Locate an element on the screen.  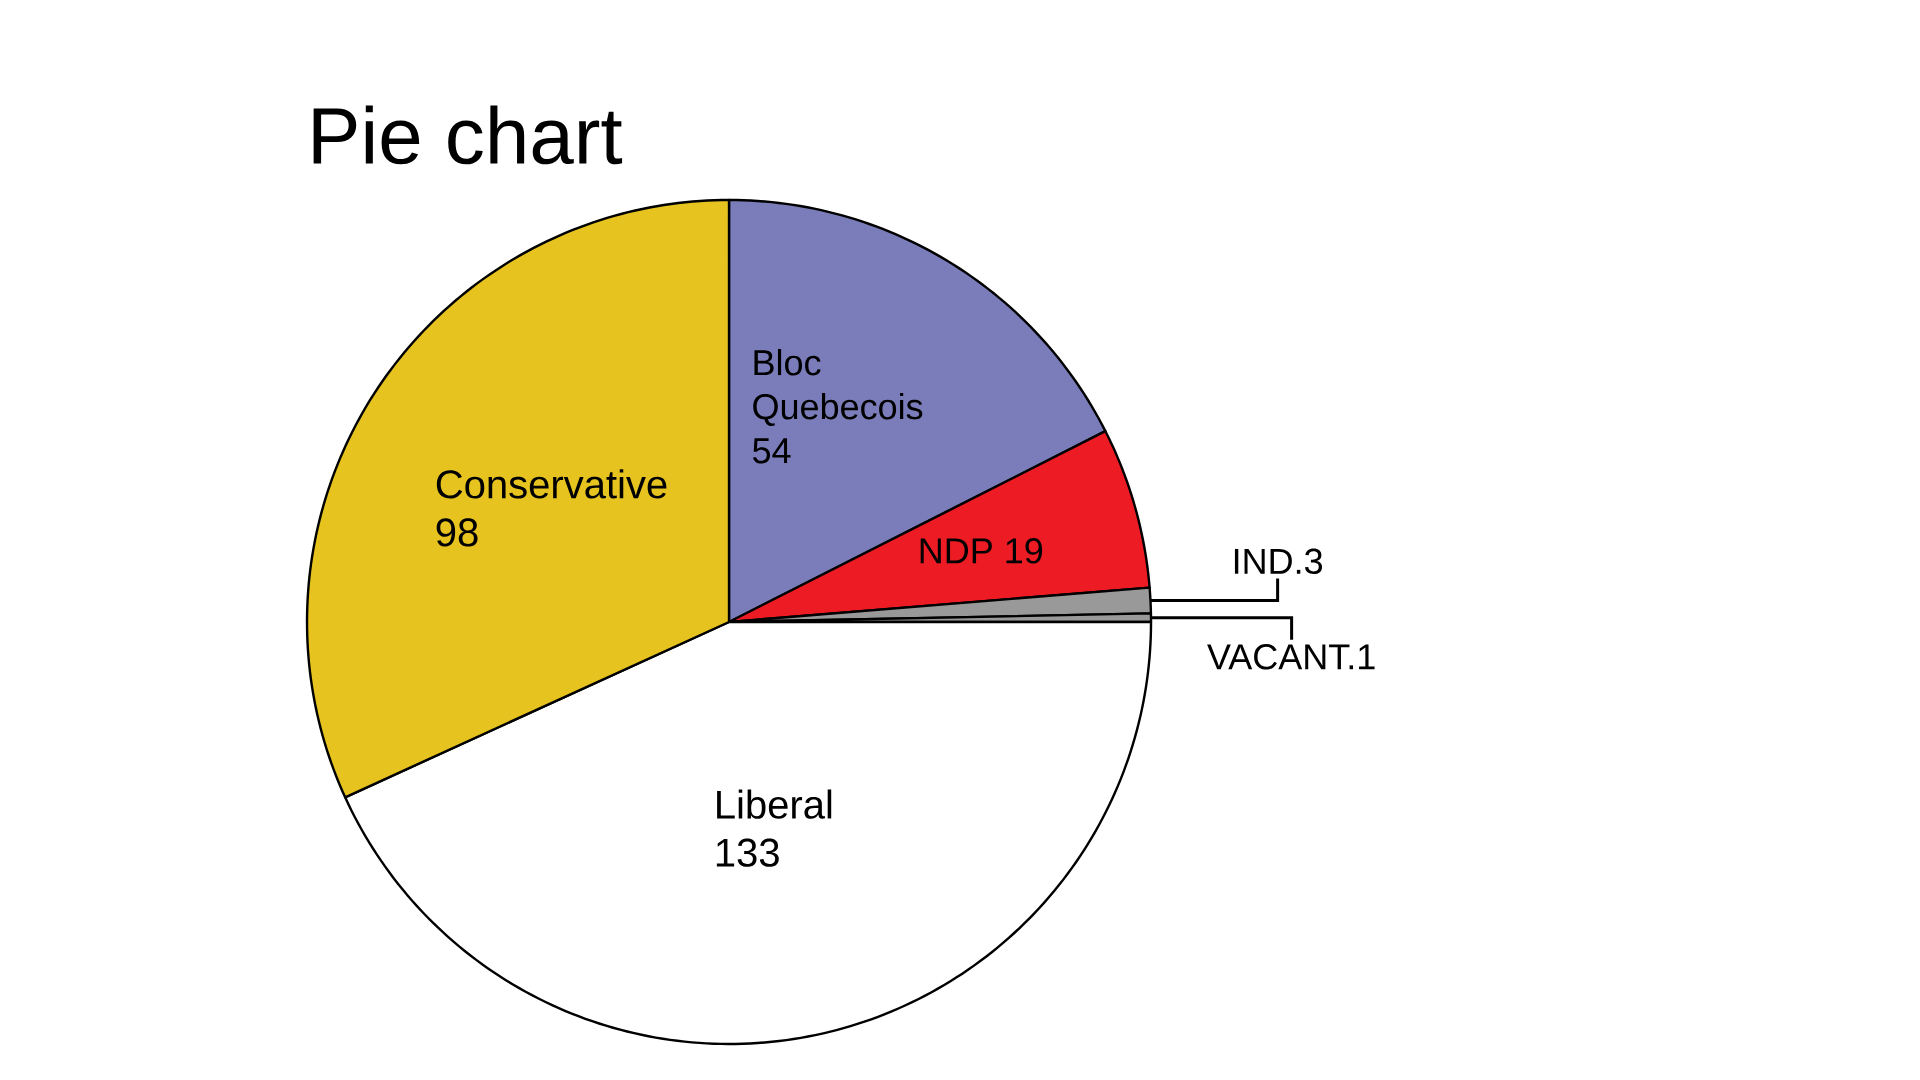
data-label: 19 is located at coordinates (1024, 551).